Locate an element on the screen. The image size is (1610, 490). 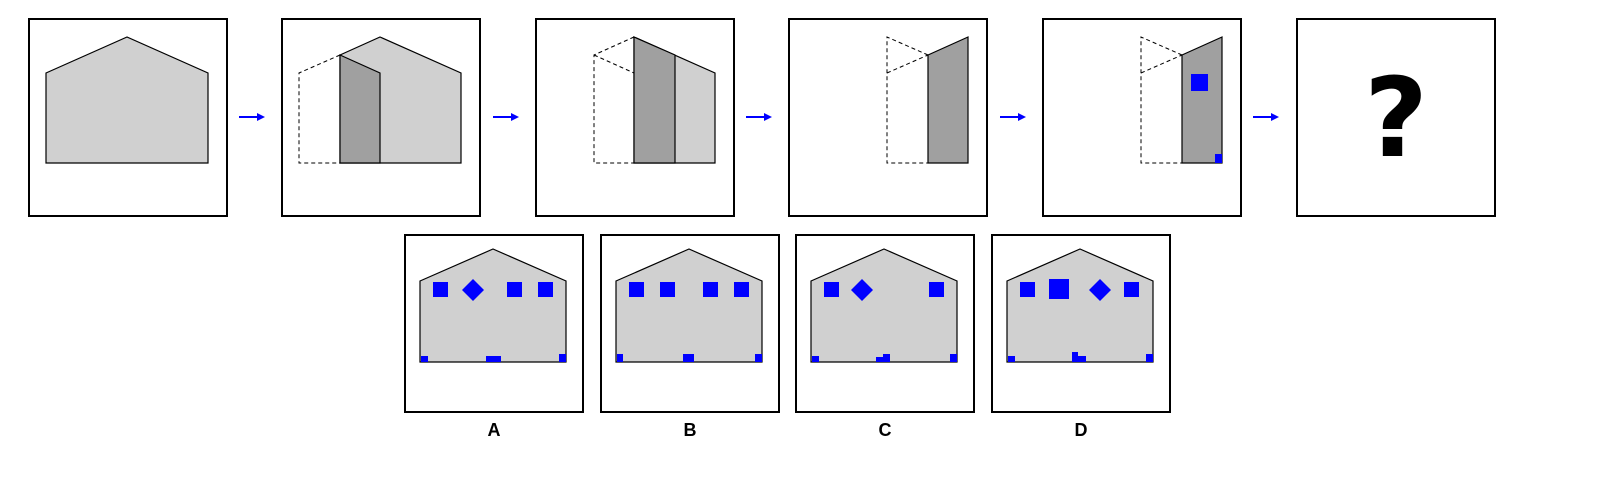
option-c-figure is located at coordinates (884, 305).